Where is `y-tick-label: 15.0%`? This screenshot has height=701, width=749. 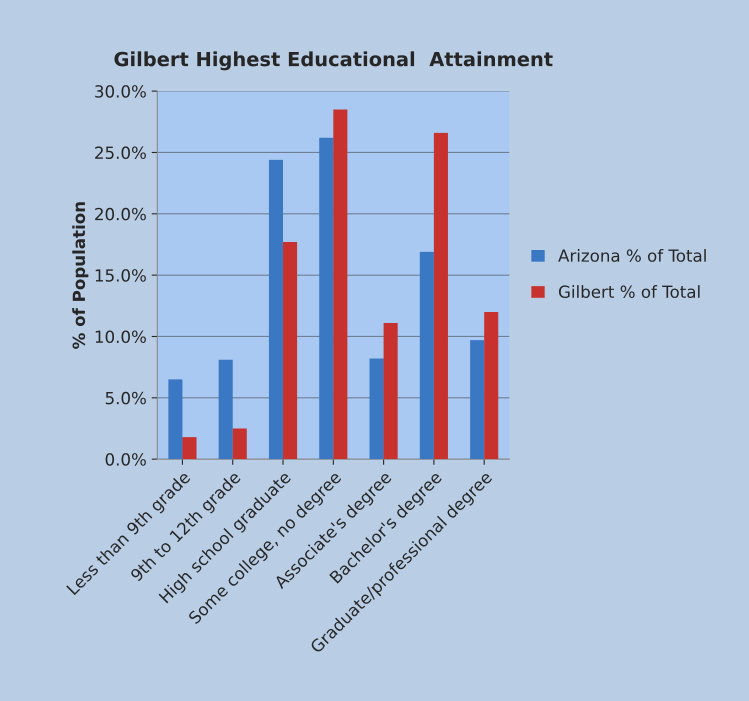
y-tick-label: 15.0% is located at coordinates (121, 275).